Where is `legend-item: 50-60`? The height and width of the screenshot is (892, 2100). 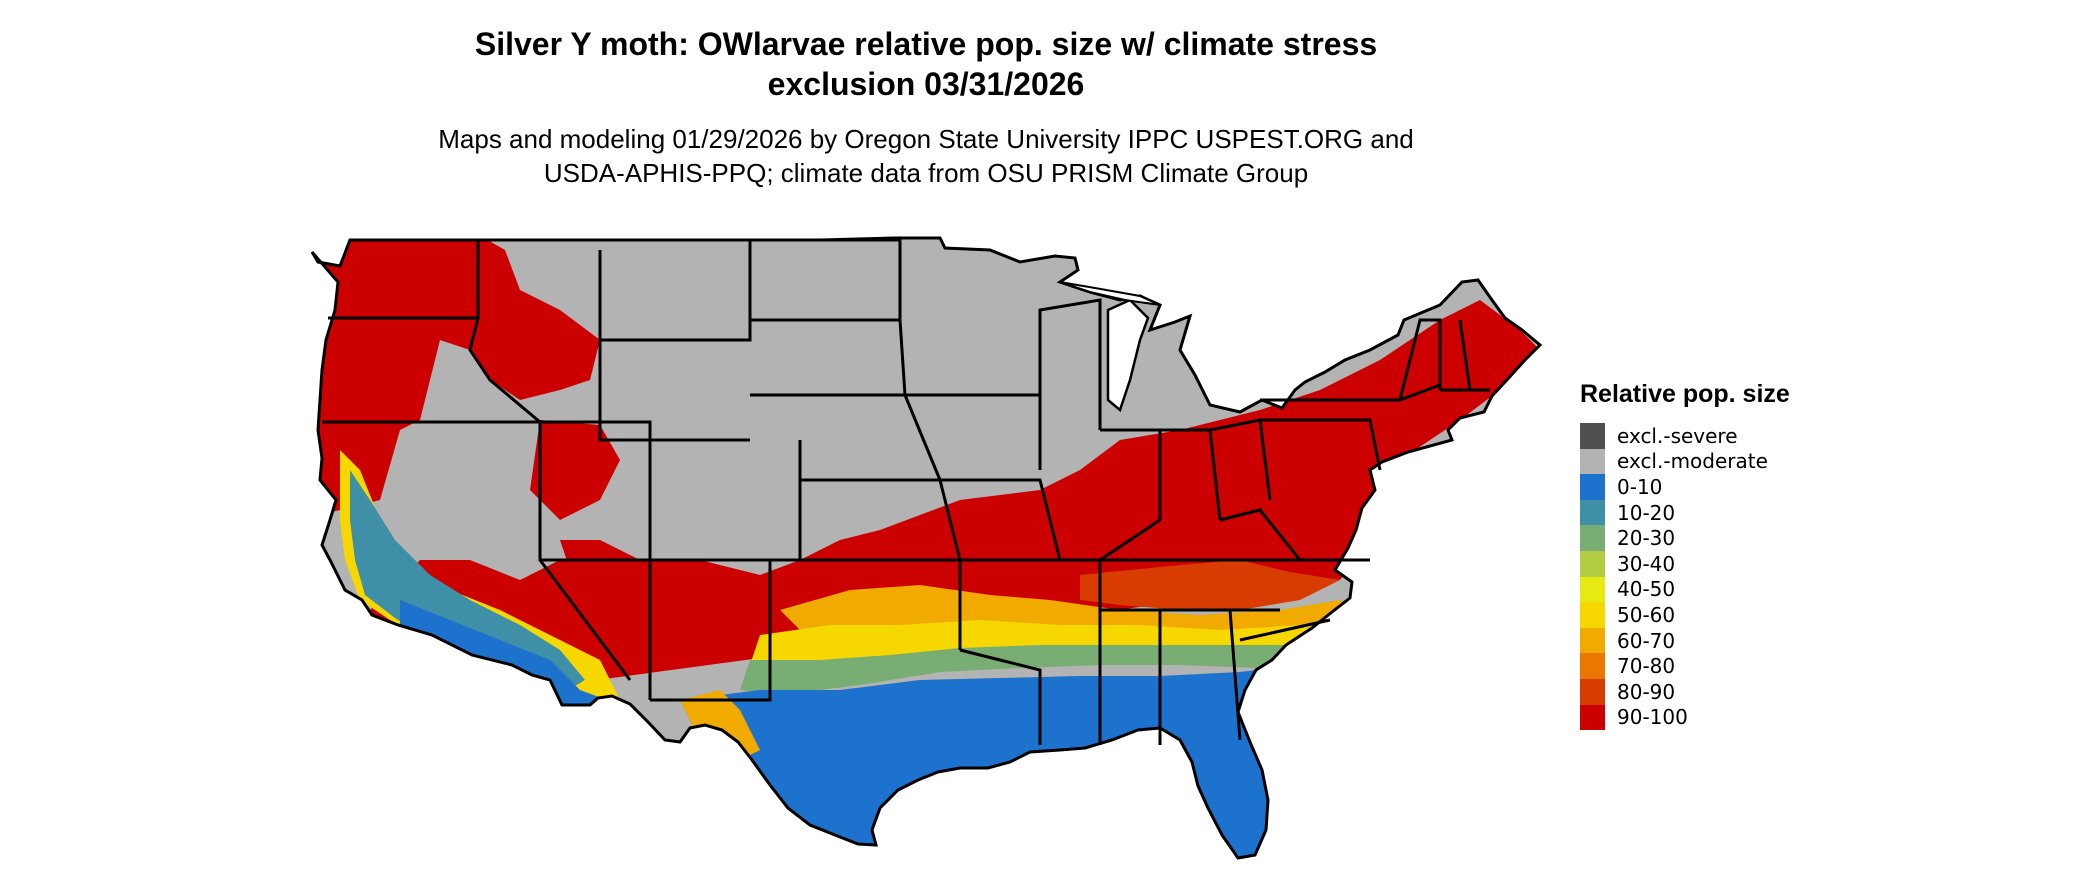
legend-item: 50-60 is located at coordinates (1740, 615).